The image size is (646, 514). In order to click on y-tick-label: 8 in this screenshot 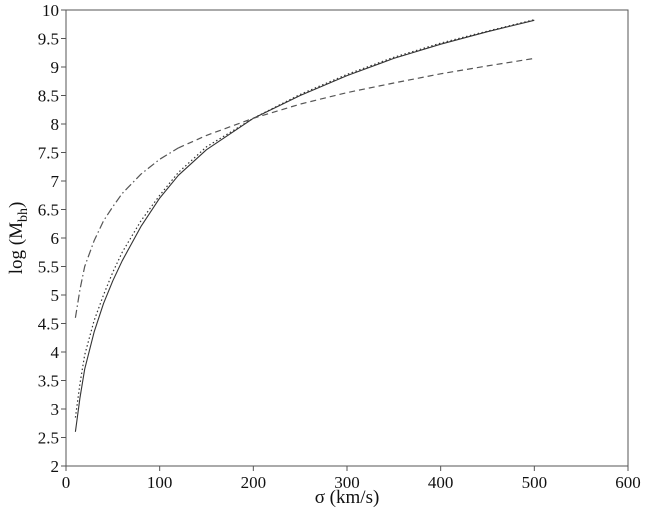, I will do `click(55, 124)`.